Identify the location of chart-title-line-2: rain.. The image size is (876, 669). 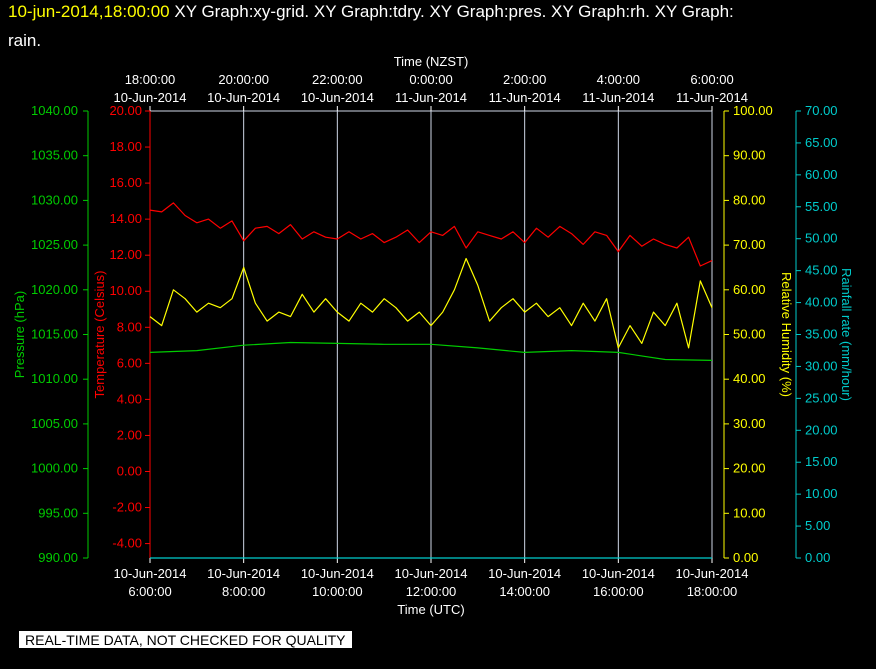
(25, 40).